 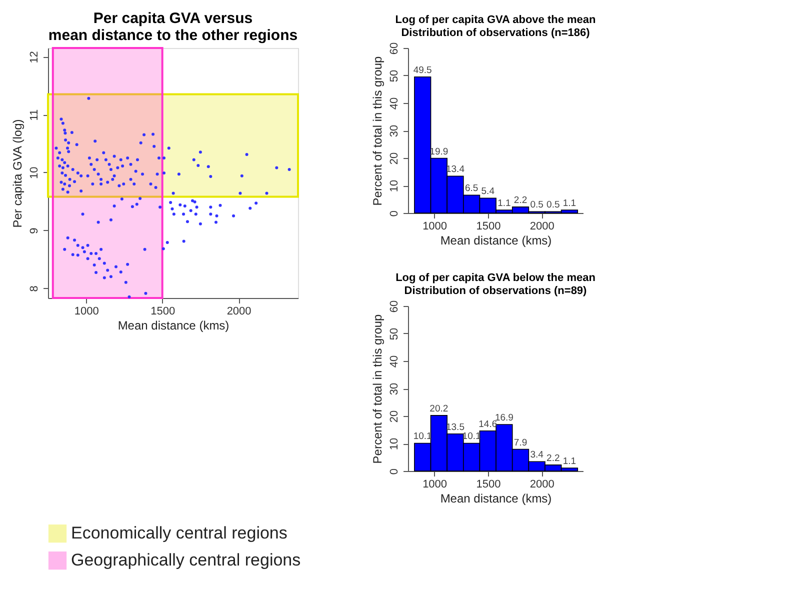 I want to click on text: Log of per capita GVA above the mean, so click(x=495, y=20).